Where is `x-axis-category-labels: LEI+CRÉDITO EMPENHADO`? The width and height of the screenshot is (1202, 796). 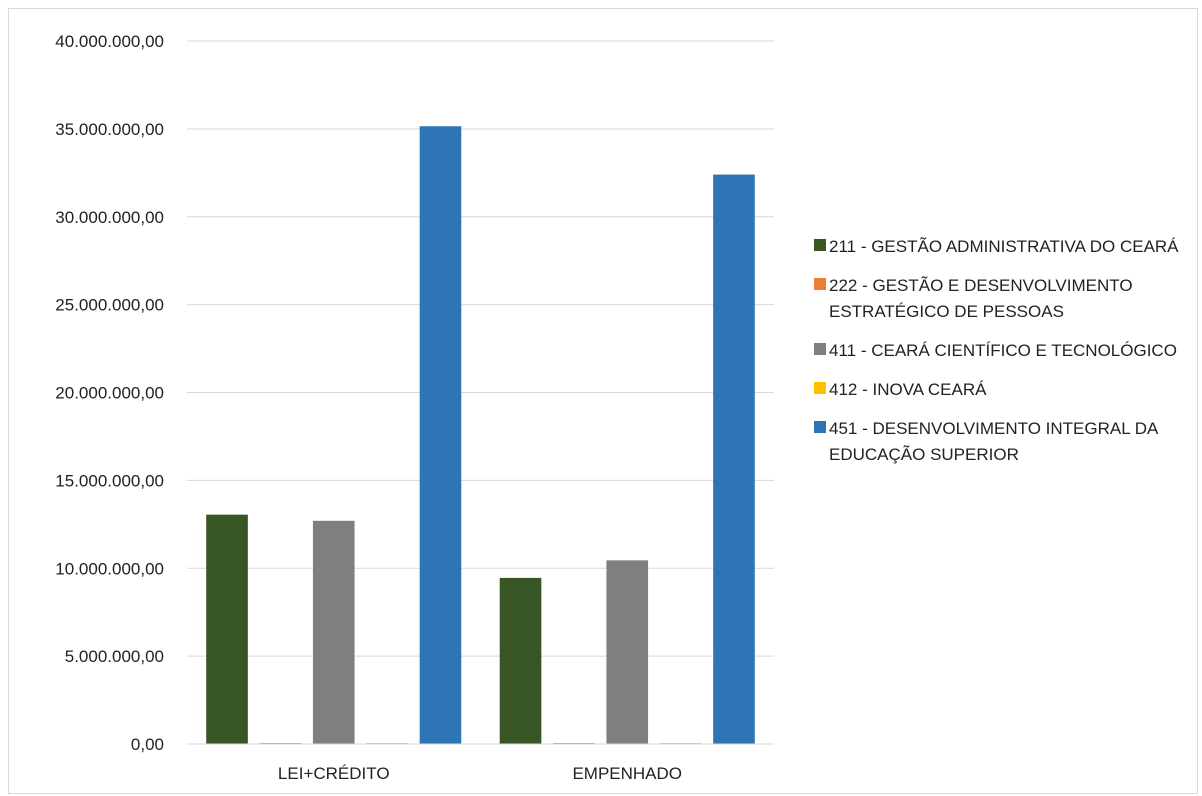 x-axis-category-labels: LEI+CRÉDITO EMPENHADO is located at coordinates (480, 773).